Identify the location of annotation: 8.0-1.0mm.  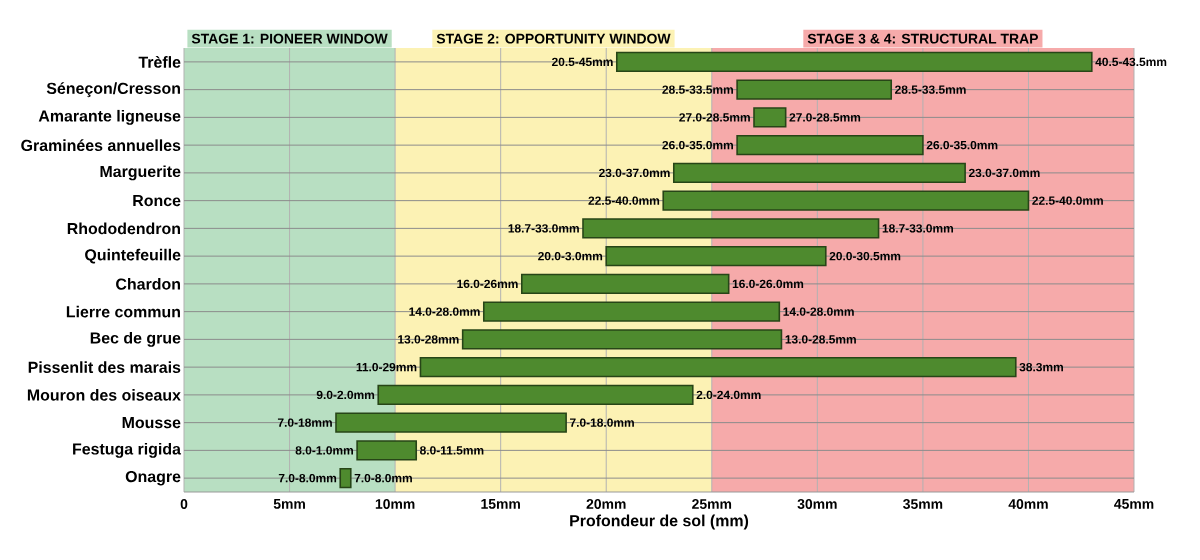
(324, 450).